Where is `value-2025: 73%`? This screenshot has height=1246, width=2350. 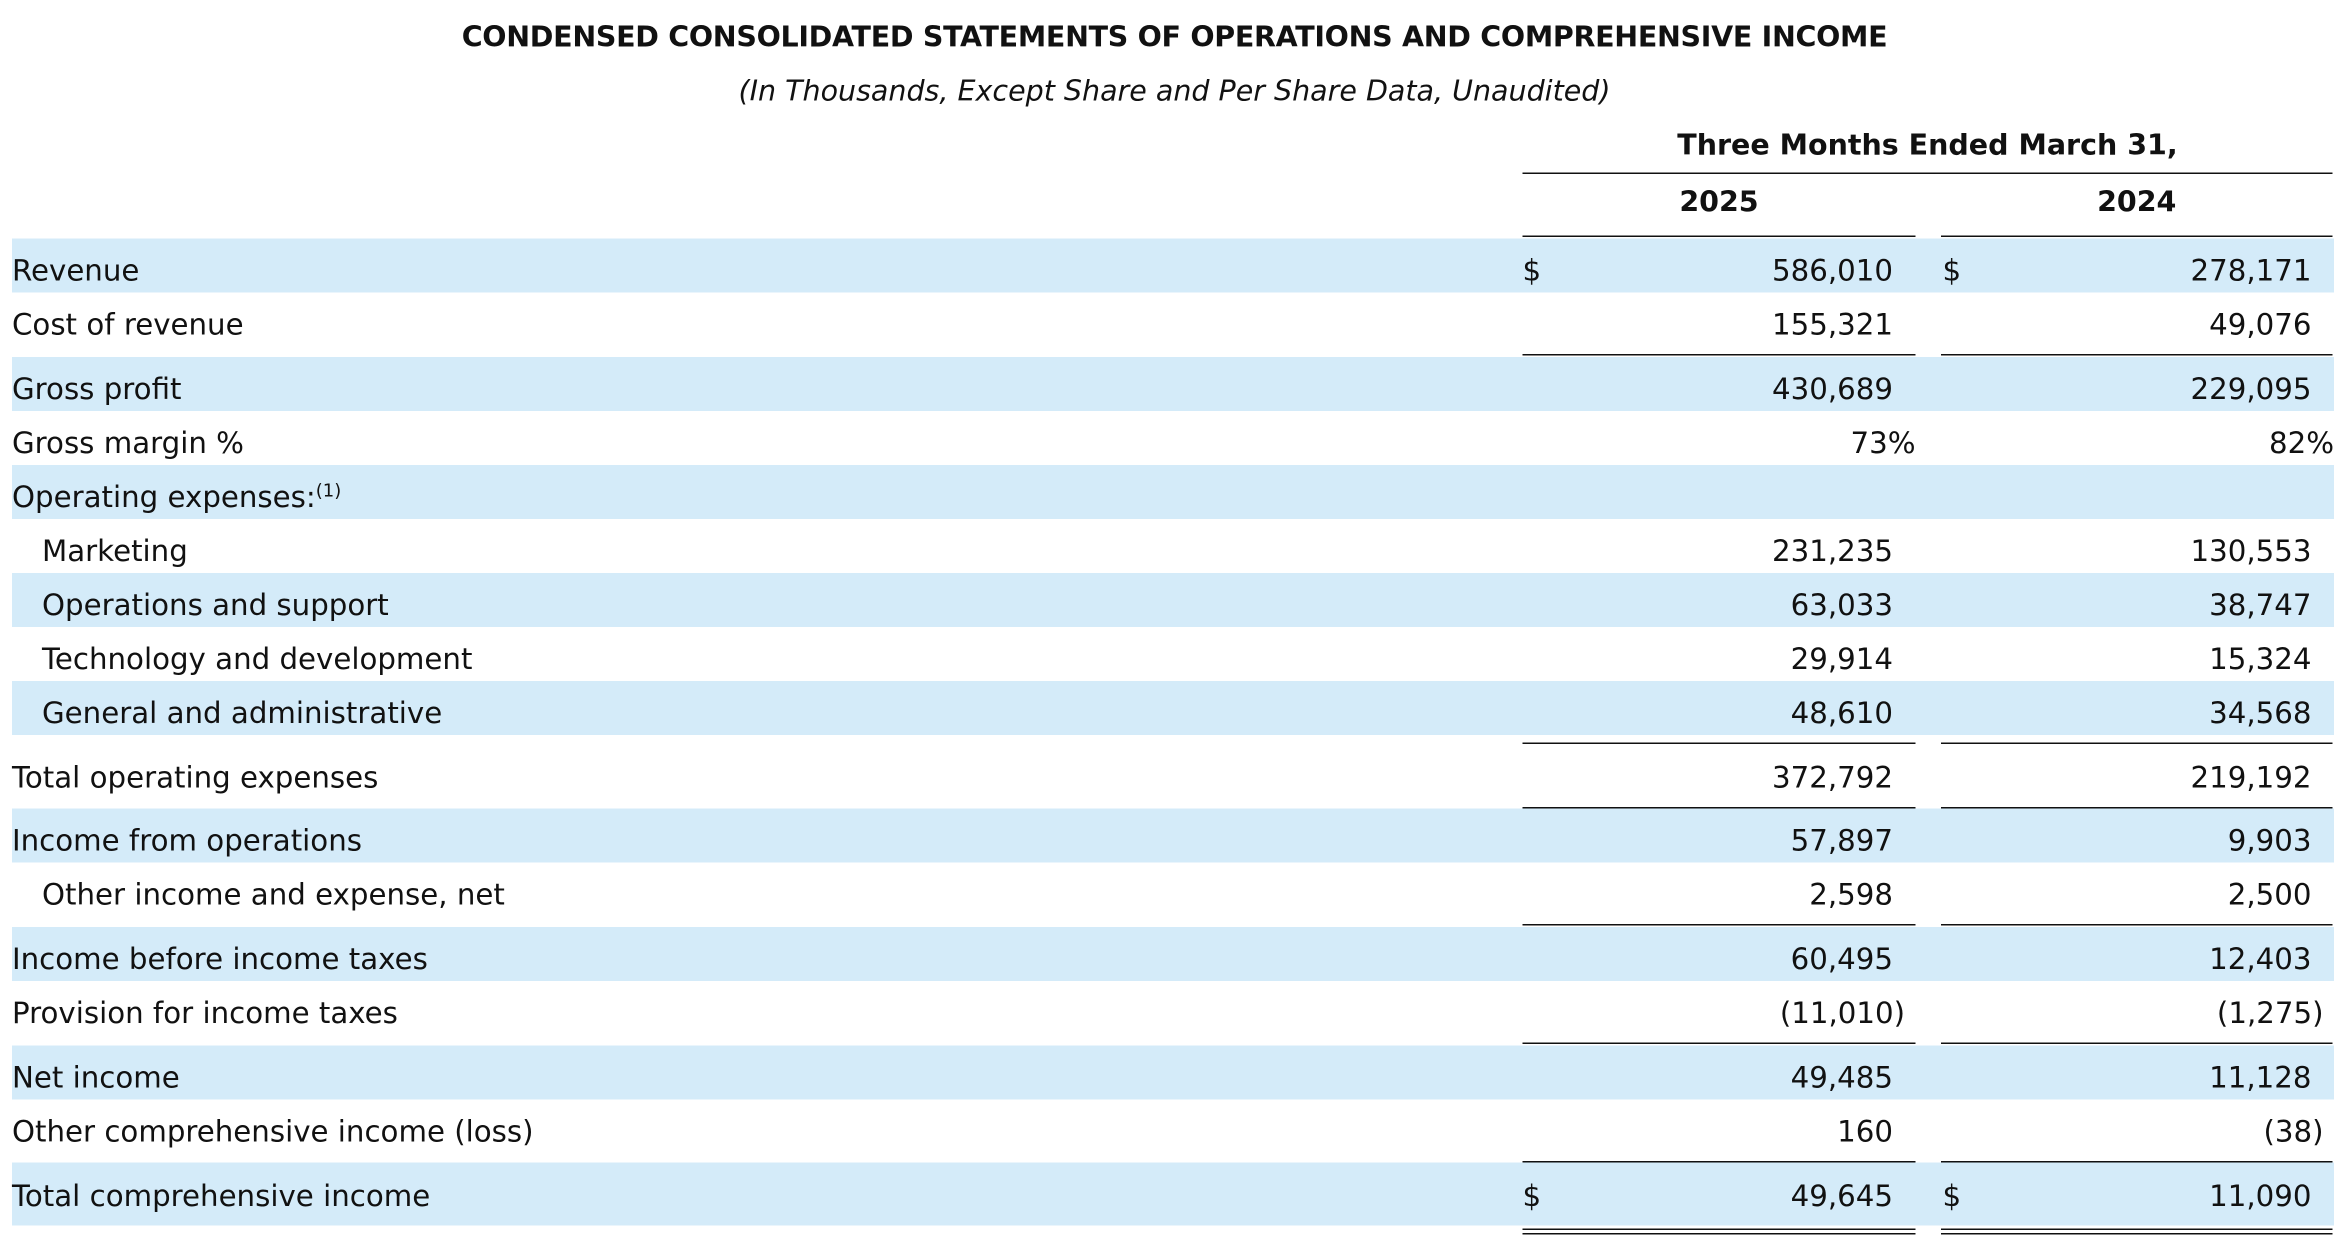
value-2025: 73% is located at coordinates (1883, 443).